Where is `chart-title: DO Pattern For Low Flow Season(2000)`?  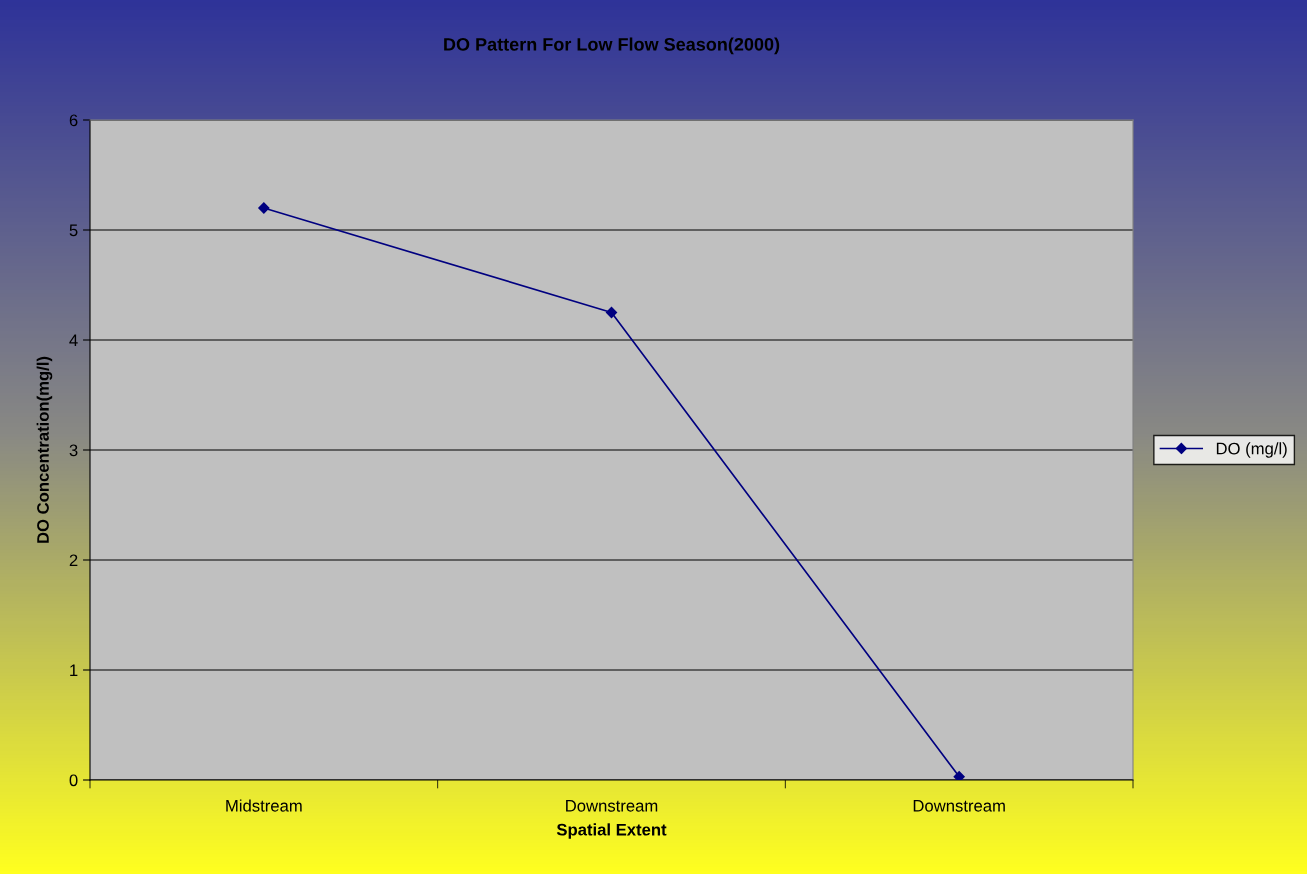
chart-title: DO Pattern For Low Flow Season(2000) is located at coordinates (612, 46).